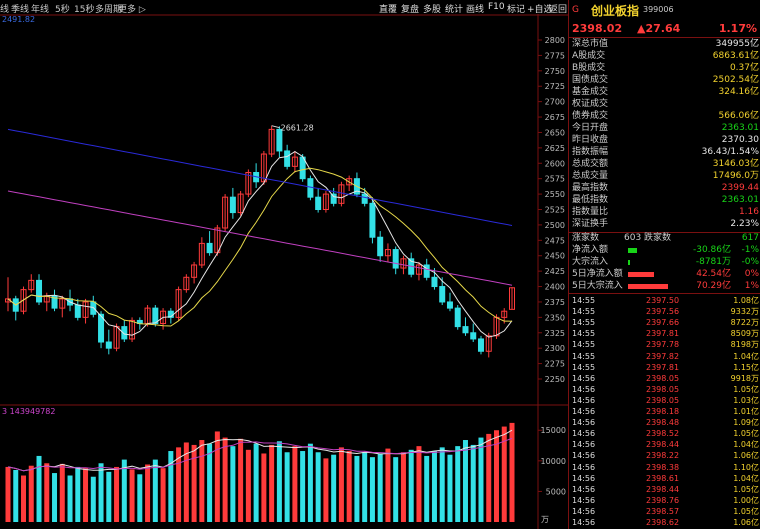  Describe the element at coordinates (665, 378) in the screenshot. I see `tick-row: 14:56 2398.05 9918万` at that location.